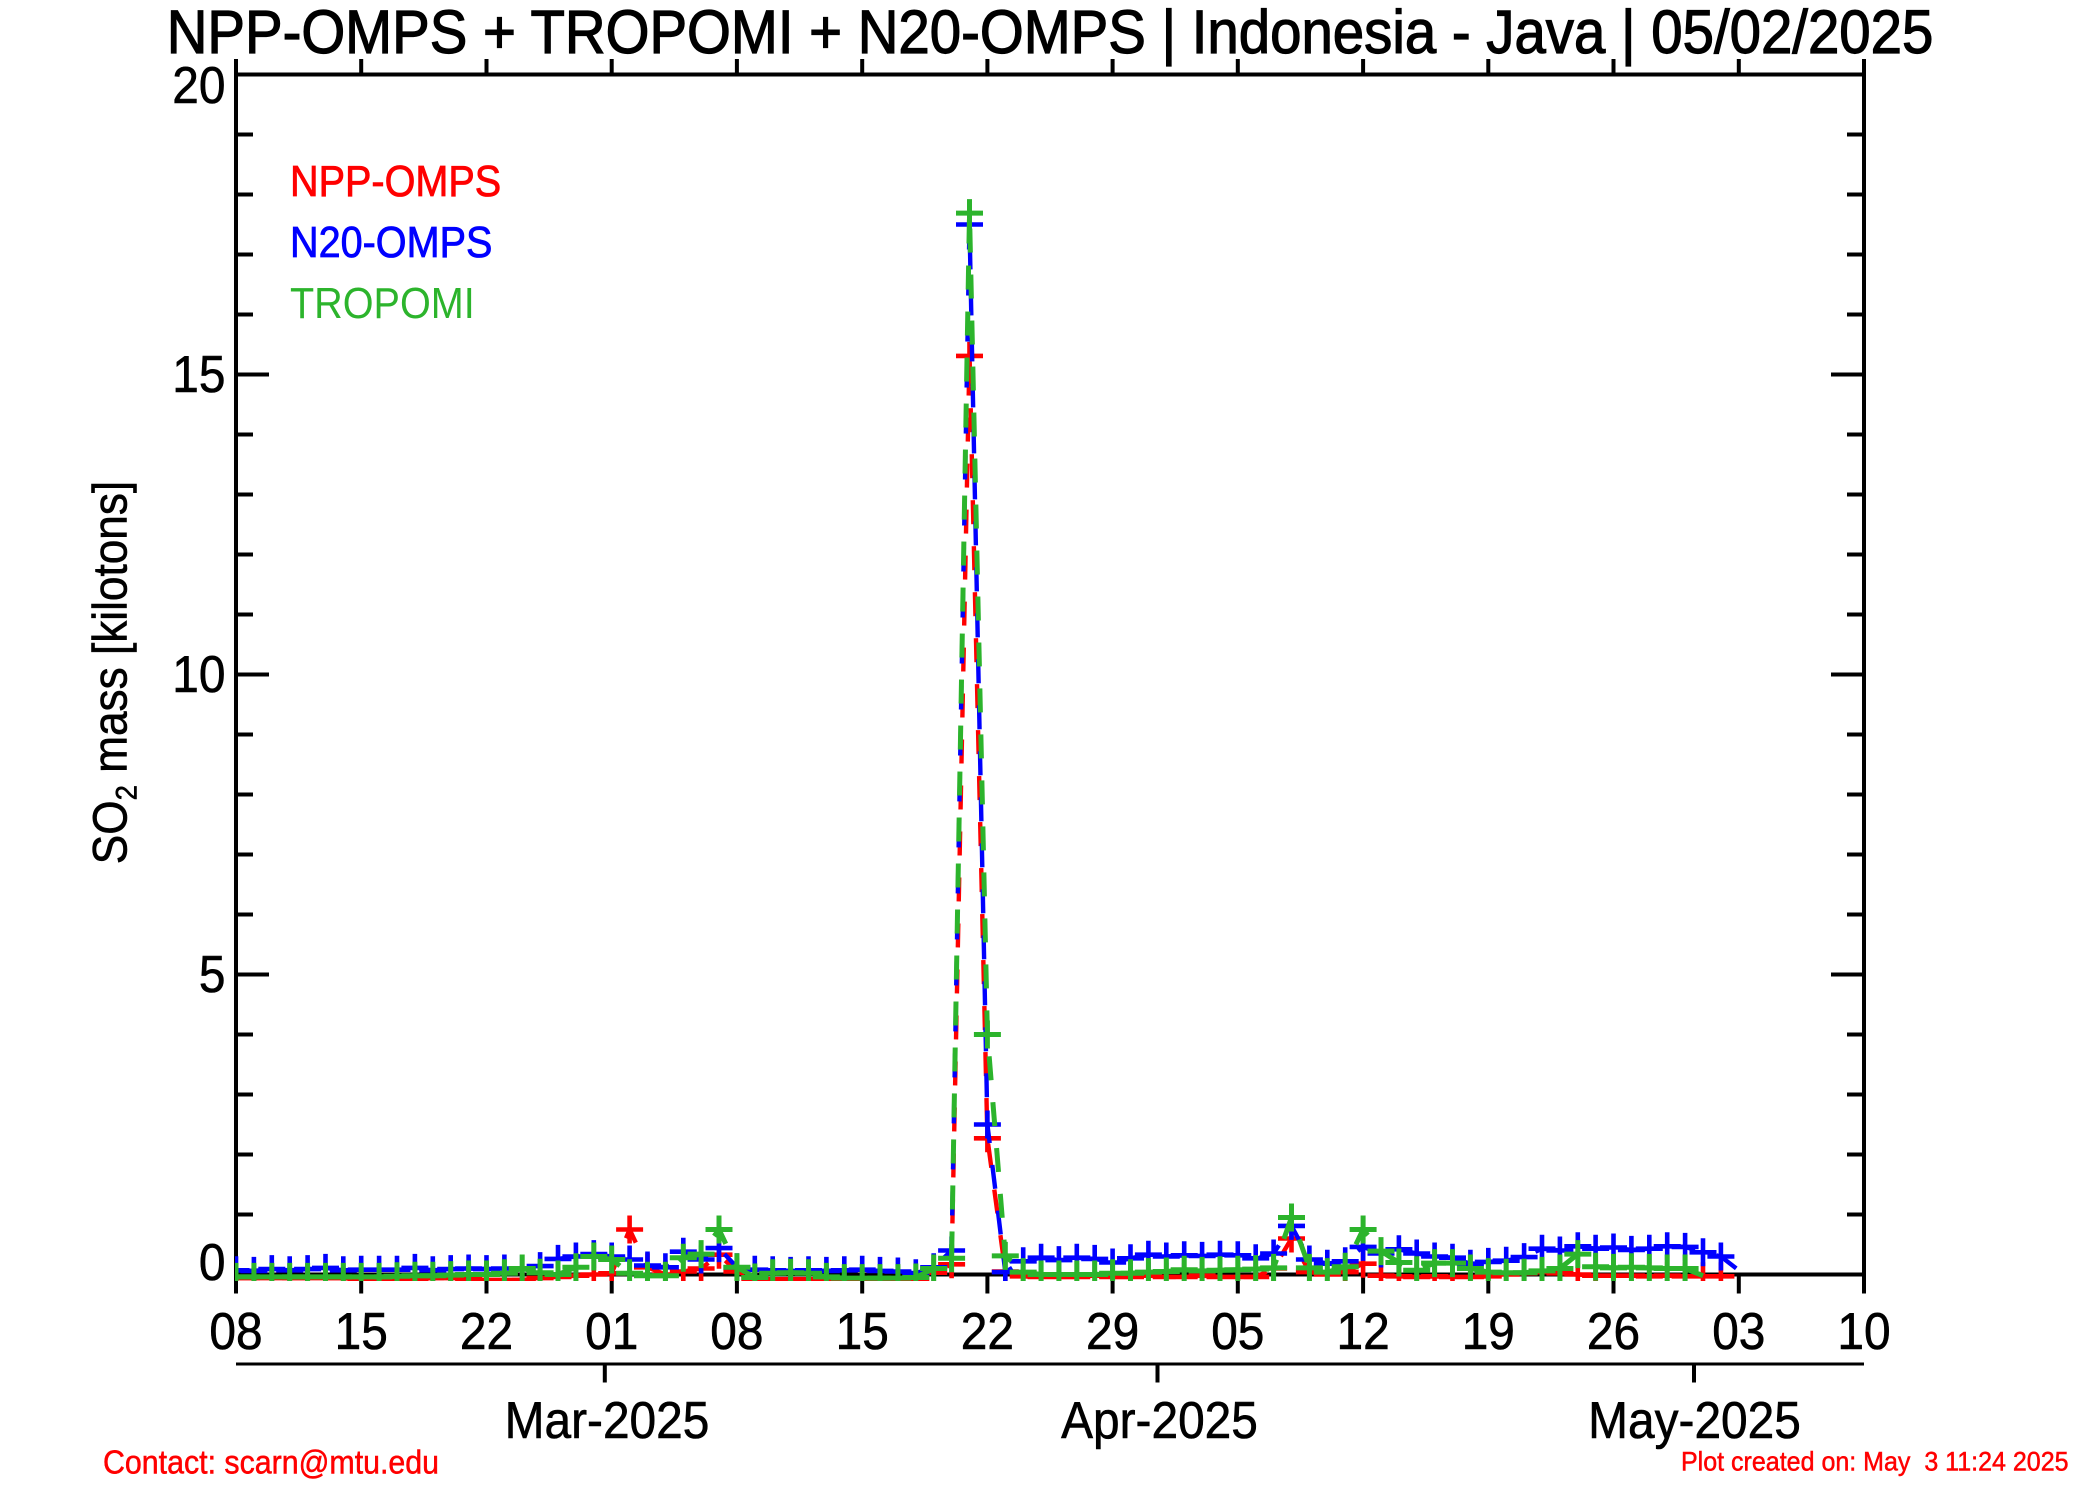 This screenshot has height=1500, width=2100. I want to click on svg-text: 05, so click(1237, 1331).